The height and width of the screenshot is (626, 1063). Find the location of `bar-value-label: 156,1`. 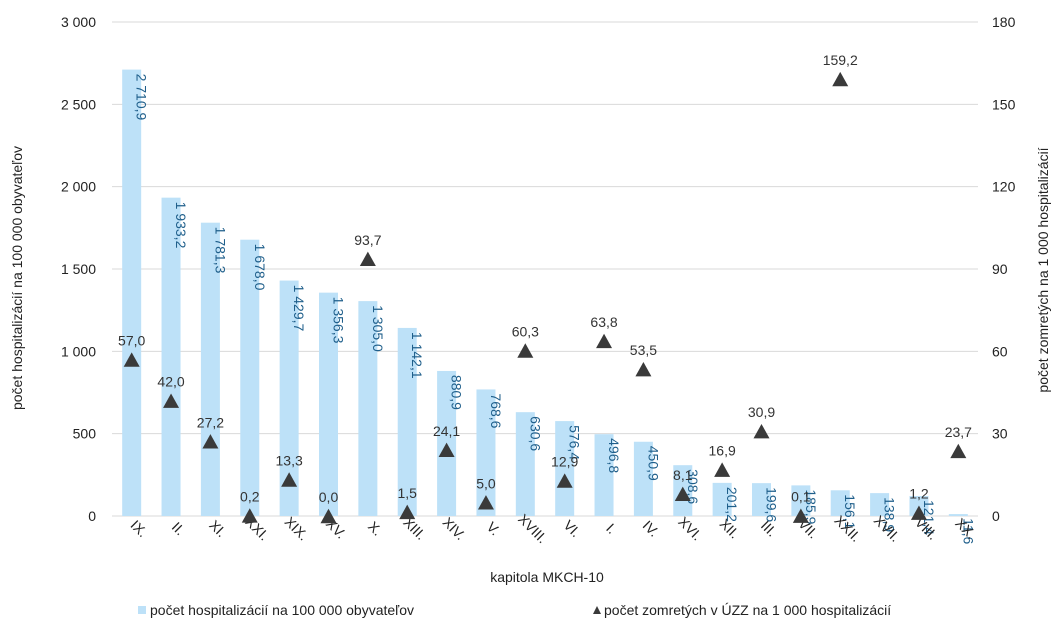

bar-value-label: 156,1 is located at coordinates (850, 511).